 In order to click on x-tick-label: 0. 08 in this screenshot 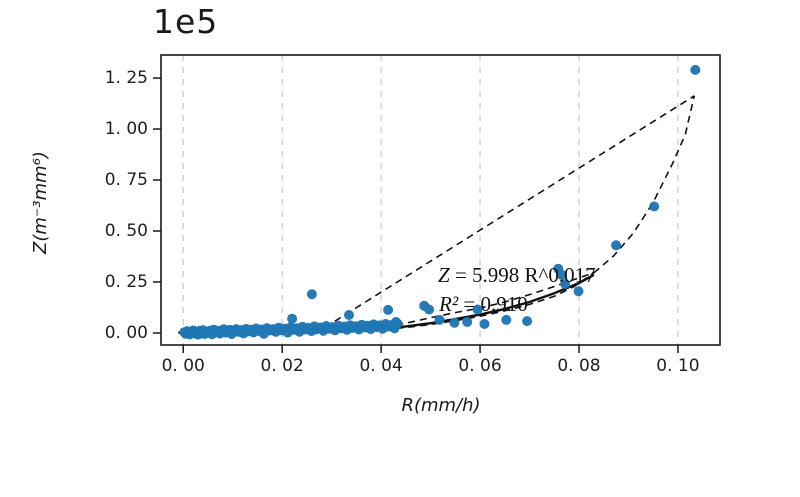, I will do `click(579, 366)`.